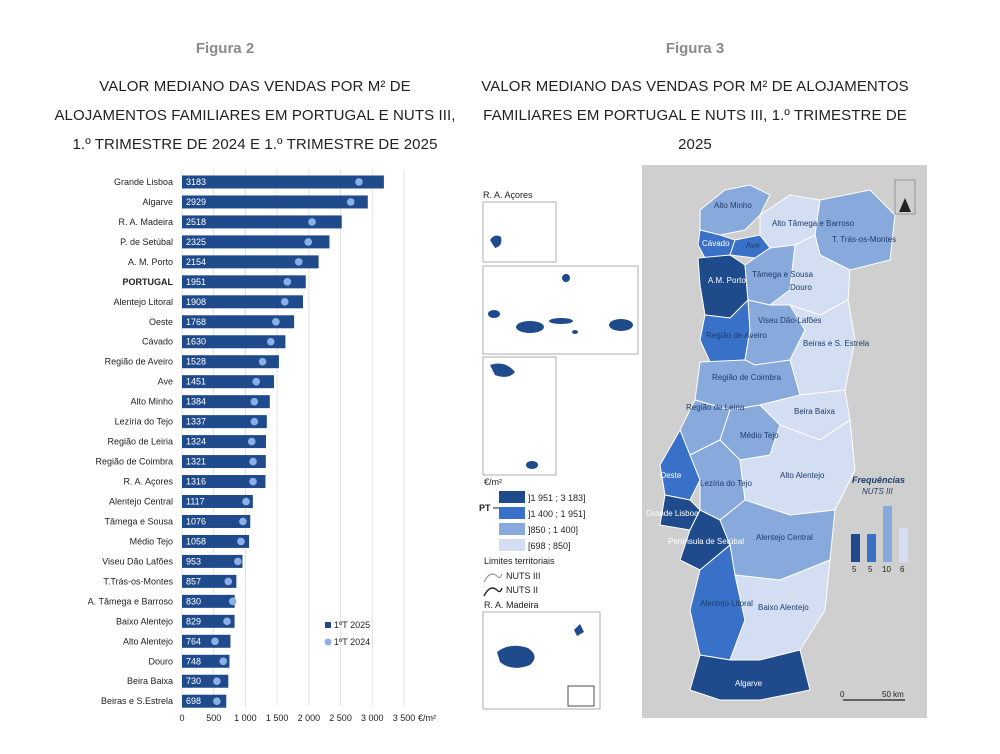  Describe the element at coordinates (193, 701) in the screenshot. I see `bar-value-label: 698` at that location.